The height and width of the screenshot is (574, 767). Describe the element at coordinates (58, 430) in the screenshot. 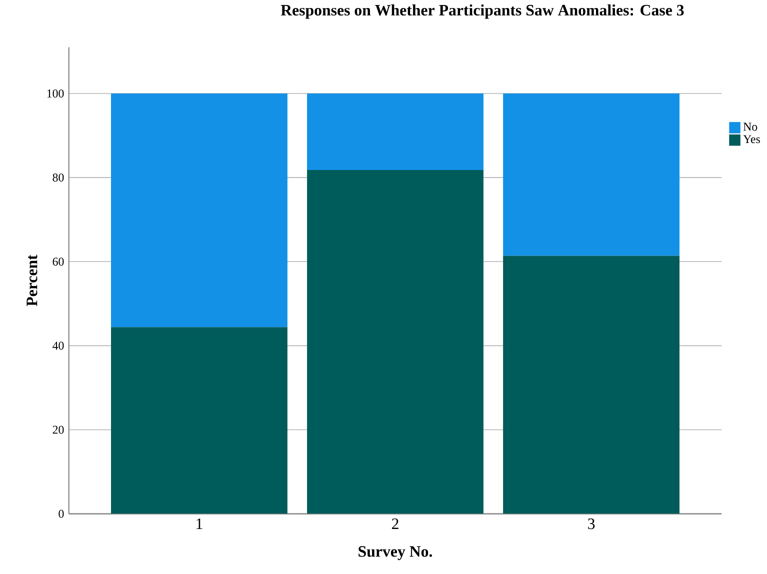

I see `y-tick-label: 20` at that location.